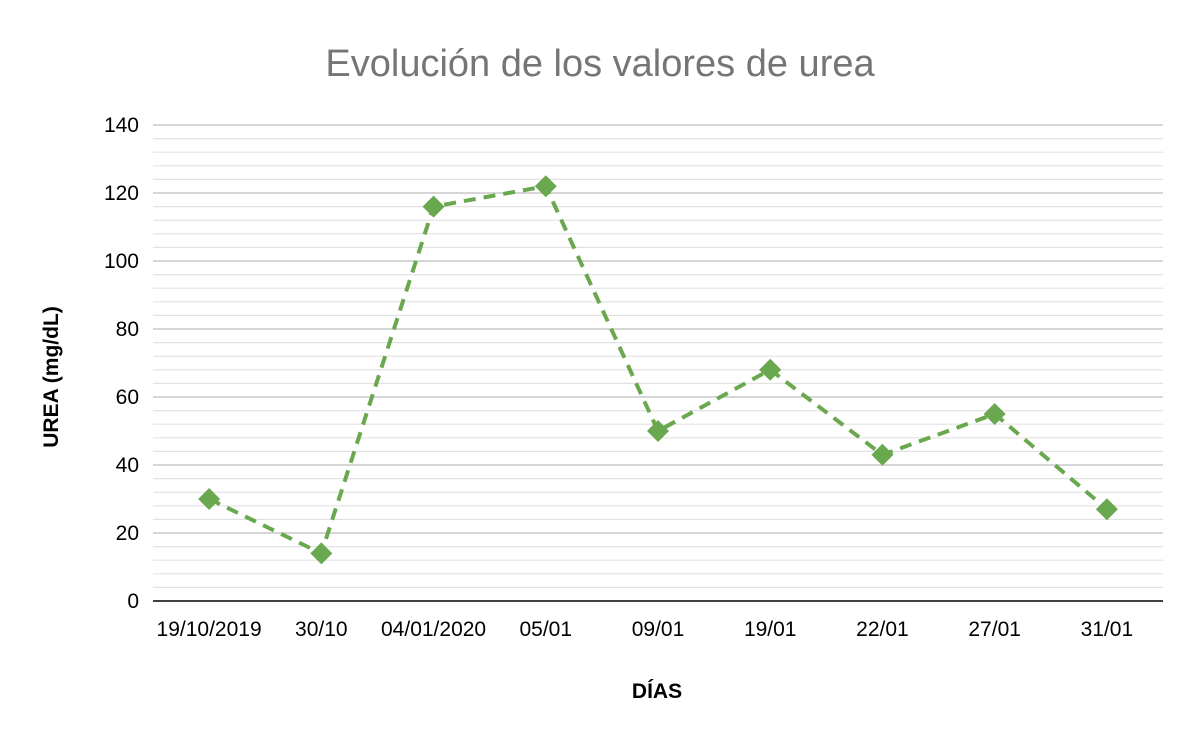 The width and height of the screenshot is (1200, 742). I want to click on y-tick-label: 100, so click(121, 261).